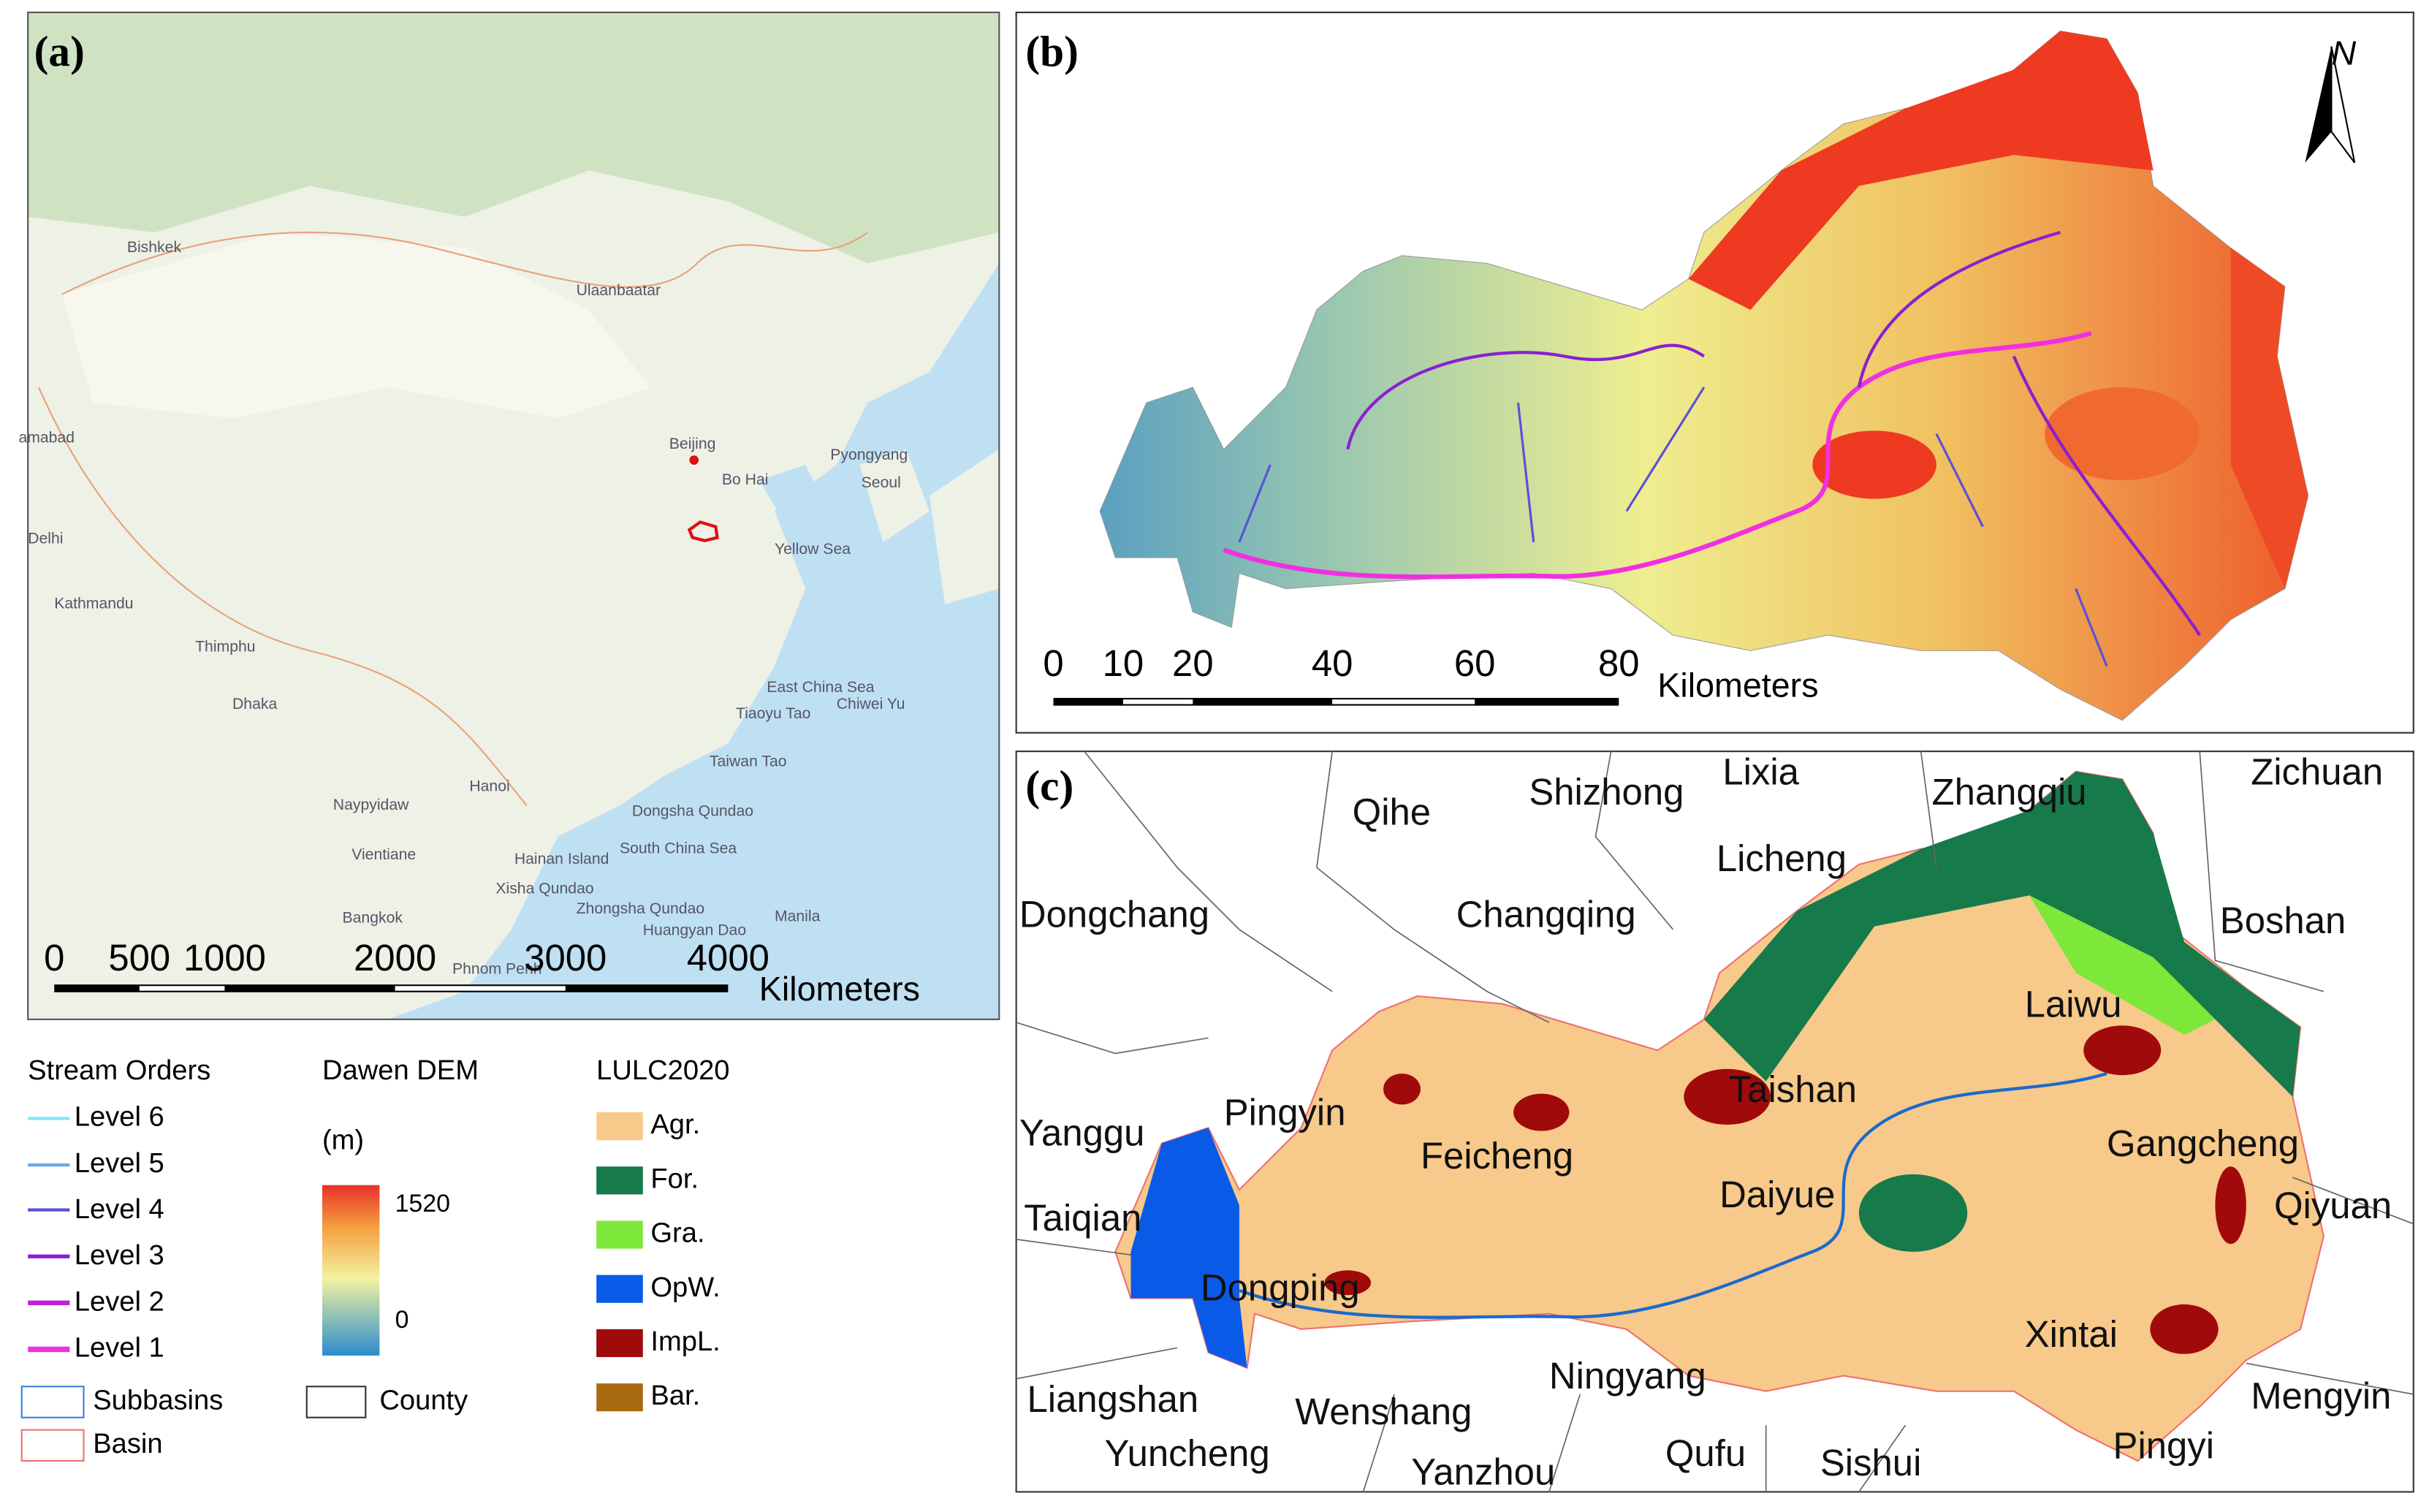 This screenshot has height=1512, width=2429. What do you see at coordinates (561, 859) in the screenshot?
I see `place-label: Hainan Island` at bounding box center [561, 859].